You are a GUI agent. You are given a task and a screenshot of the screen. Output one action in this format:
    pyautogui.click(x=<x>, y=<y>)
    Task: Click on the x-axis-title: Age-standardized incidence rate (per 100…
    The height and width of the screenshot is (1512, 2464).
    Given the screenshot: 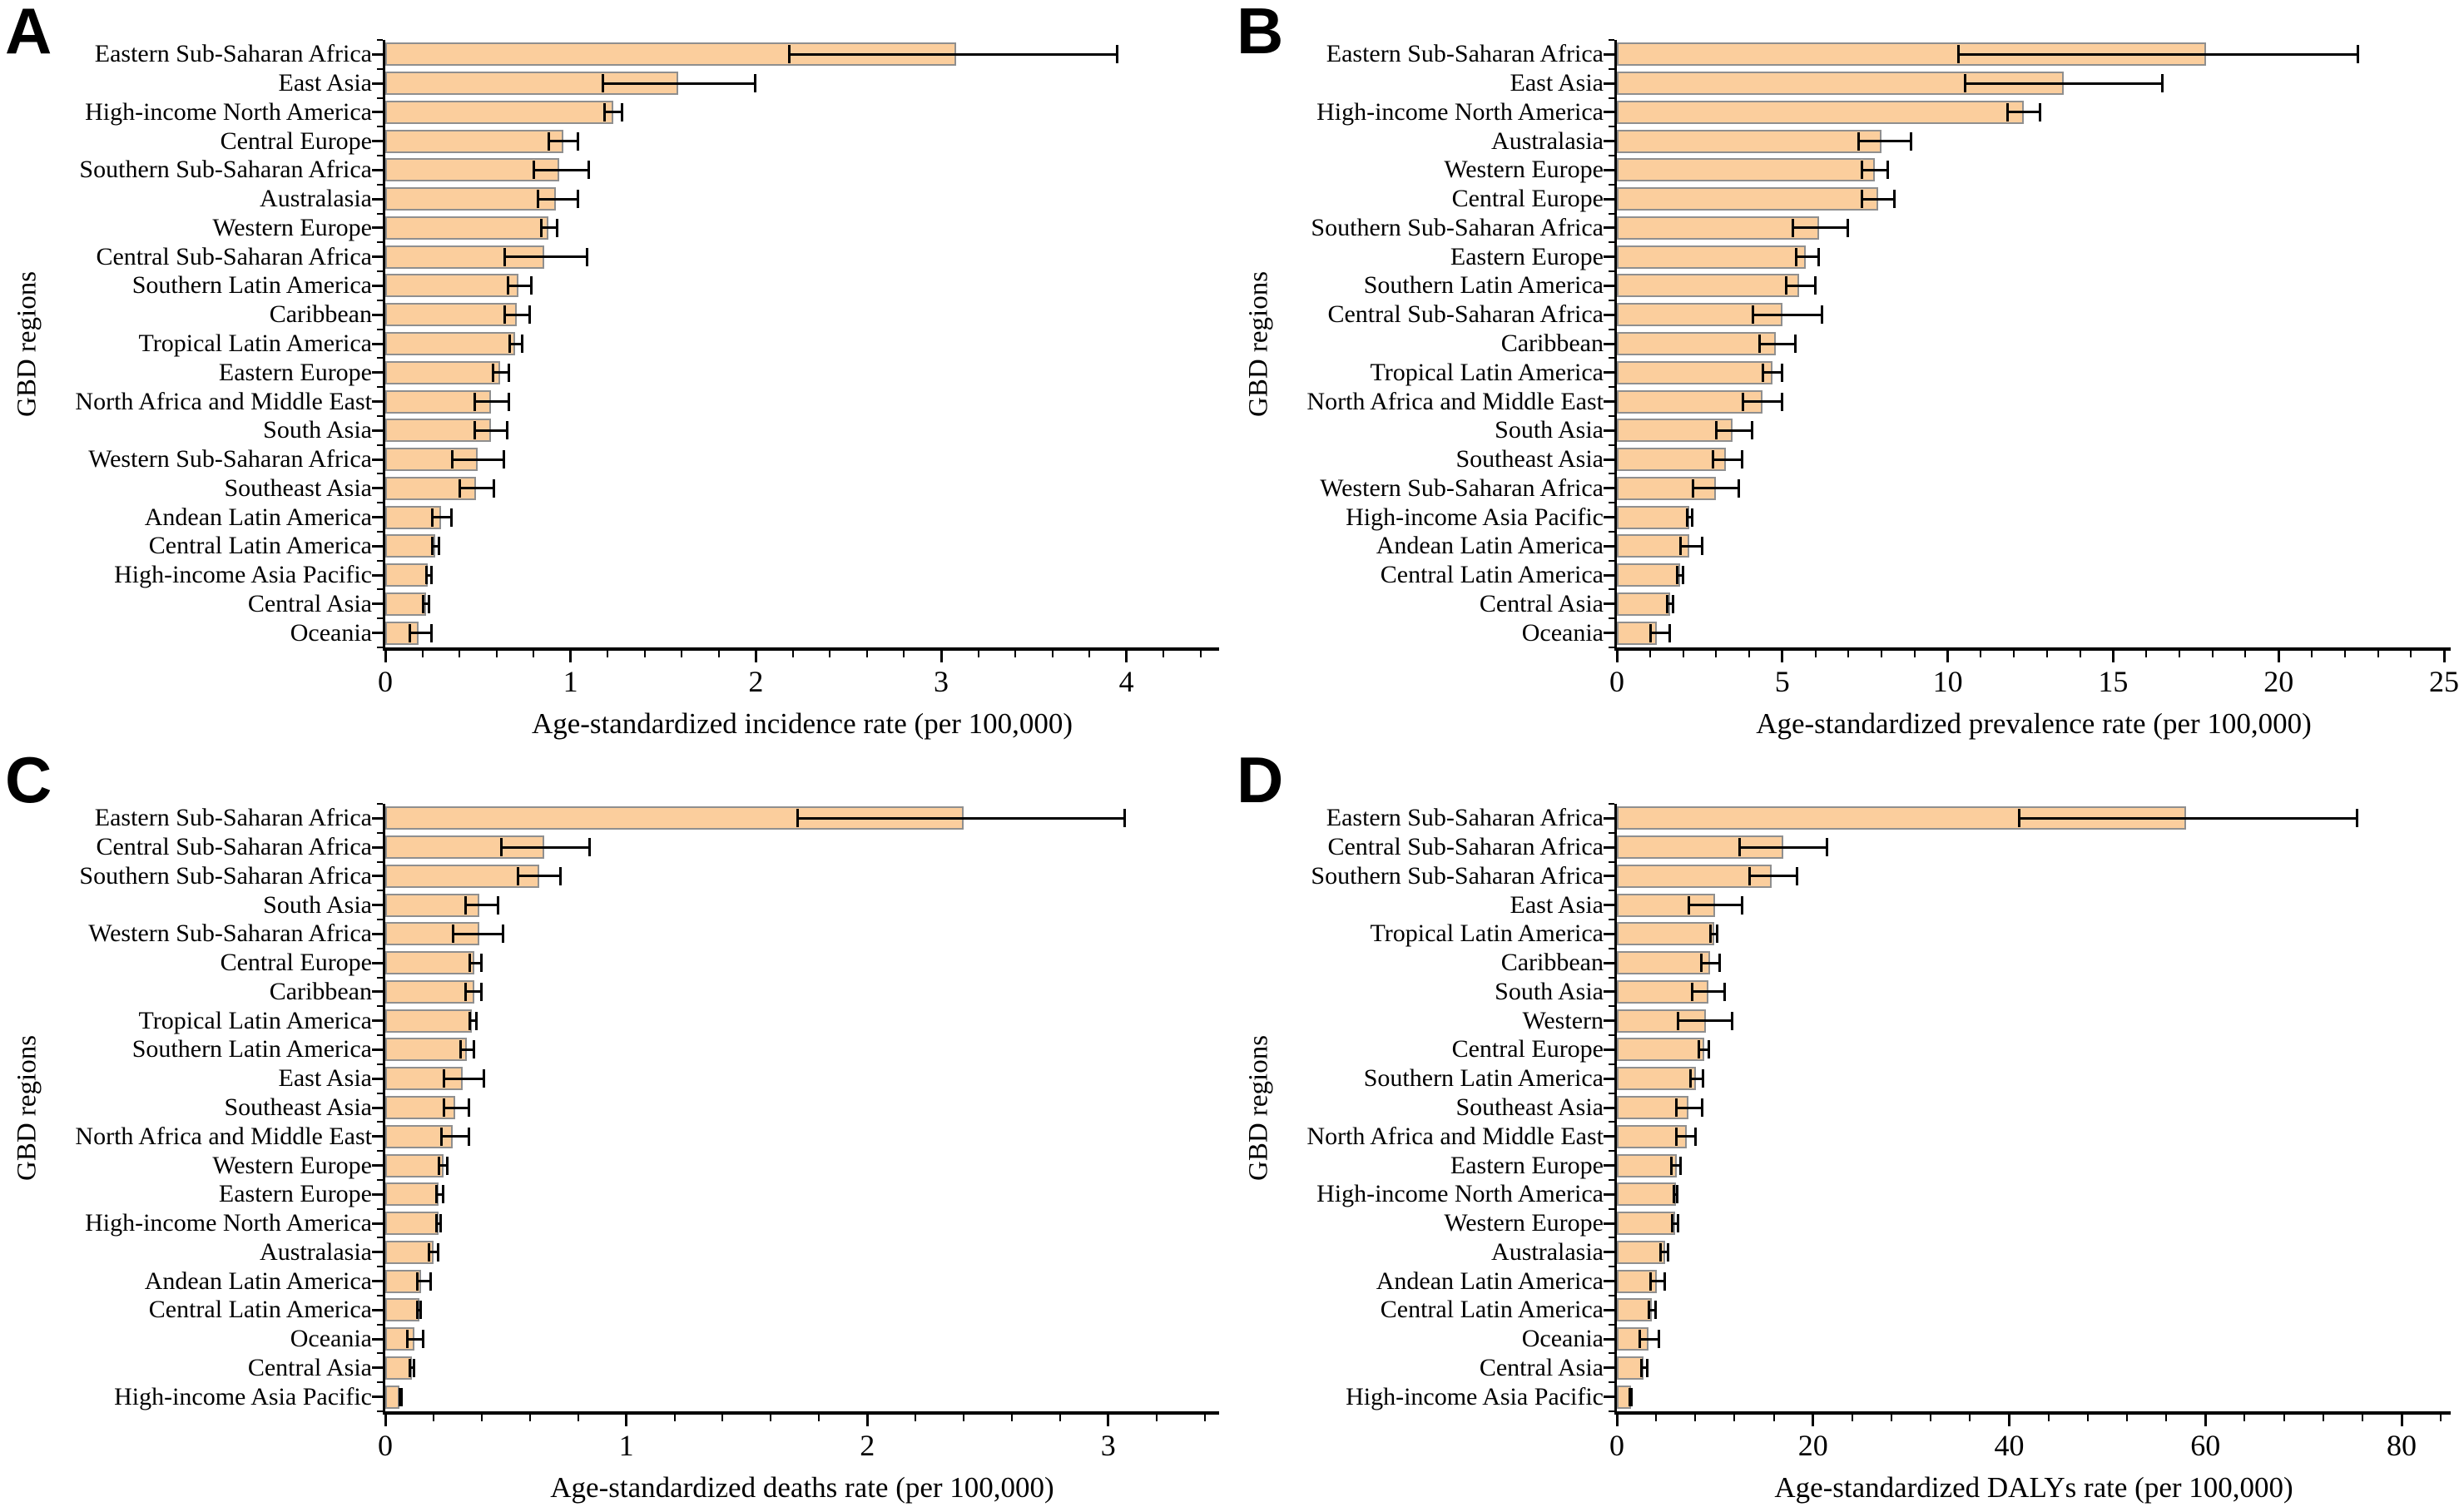 What is the action you would take?
    pyautogui.click(x=802, y=723)
    